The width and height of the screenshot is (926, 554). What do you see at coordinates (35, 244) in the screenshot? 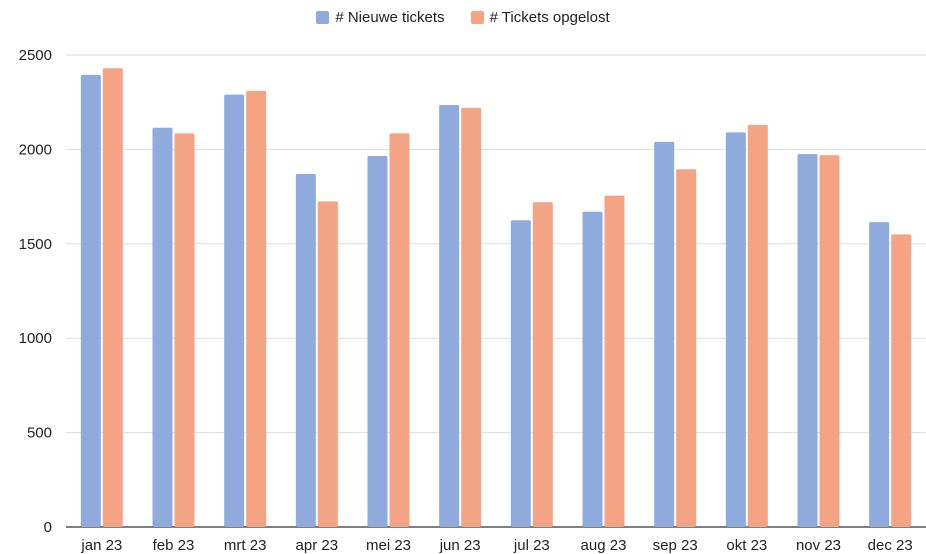
I see `y-tick-label: 1500` at bounding box center [35, 244].